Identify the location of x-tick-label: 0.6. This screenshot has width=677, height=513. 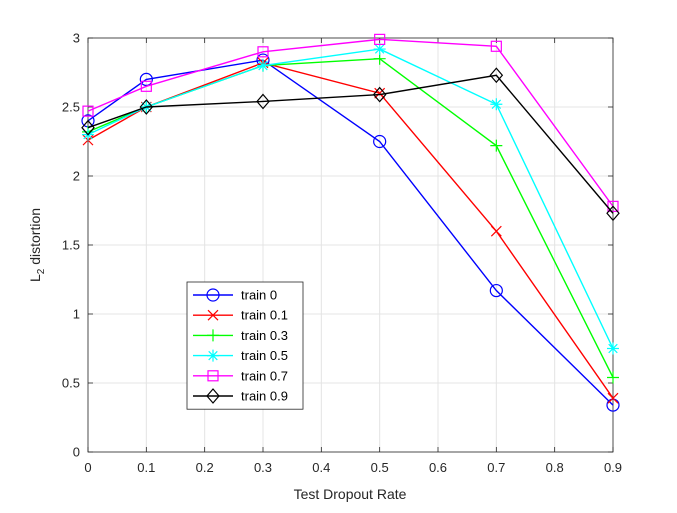
(438, 467).